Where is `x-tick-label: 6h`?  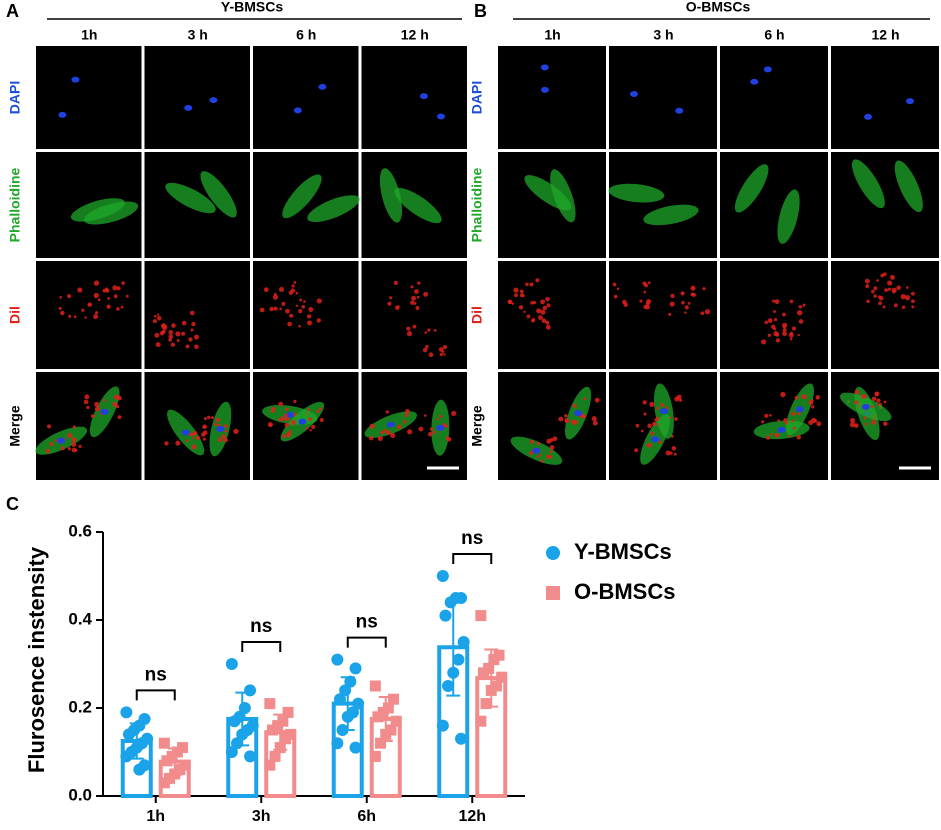
x-tick-label: 6h is located at coordinates (366, 816).